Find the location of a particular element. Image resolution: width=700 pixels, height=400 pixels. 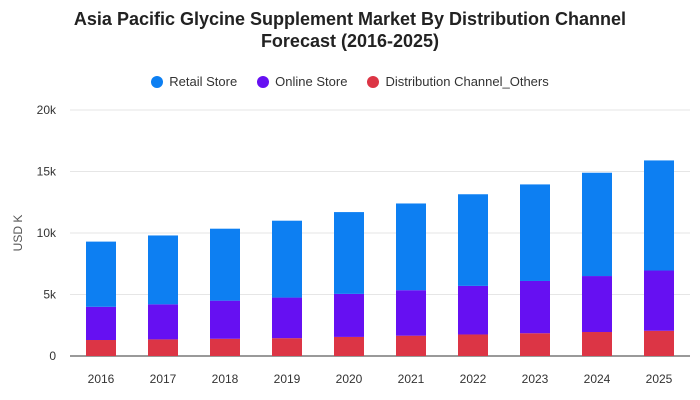

bar-distribution-channel-others-2020 is located at coordinates (349, 346).